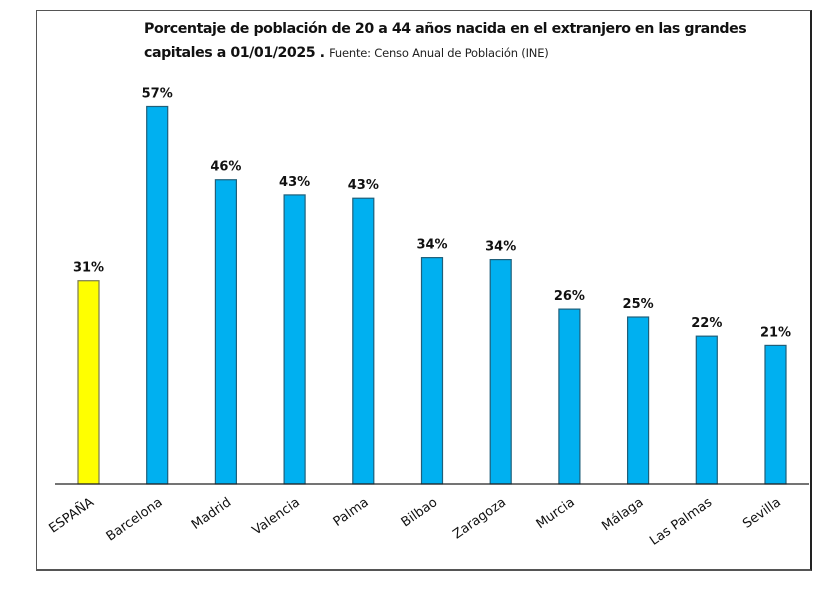 This screenshot has height=594, width=835. I want to click on bar-palma, so click(363, 341).